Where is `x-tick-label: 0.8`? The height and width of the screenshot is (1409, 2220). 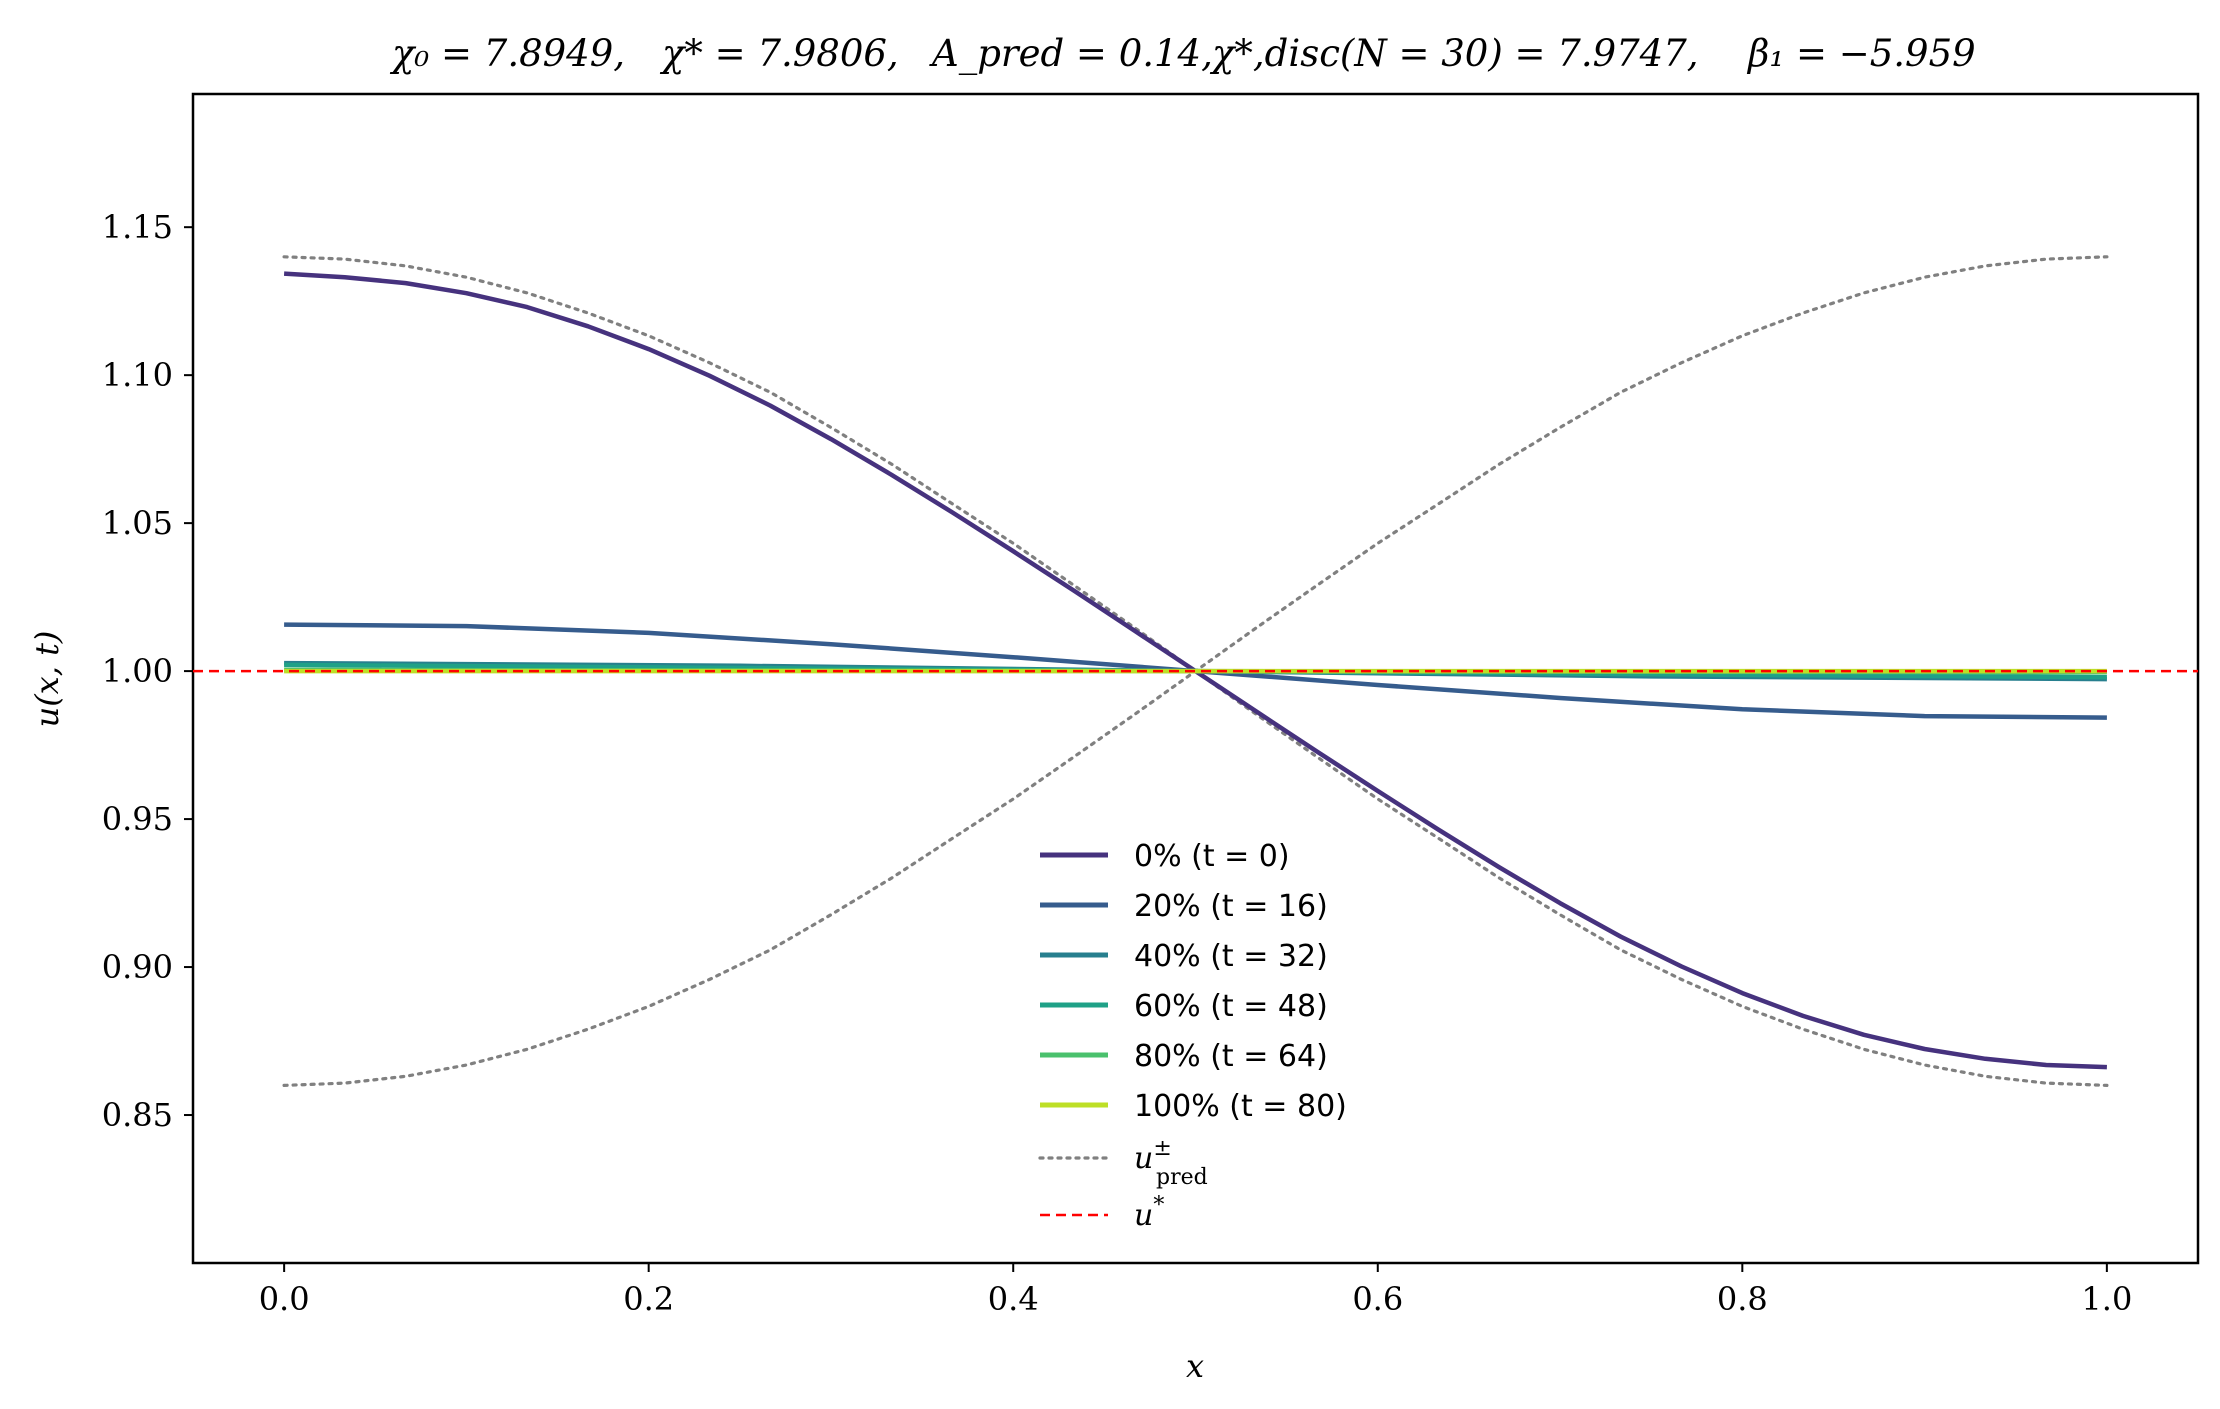
x-tick-label: 0.8 is located at coordinates (1742, 1299).